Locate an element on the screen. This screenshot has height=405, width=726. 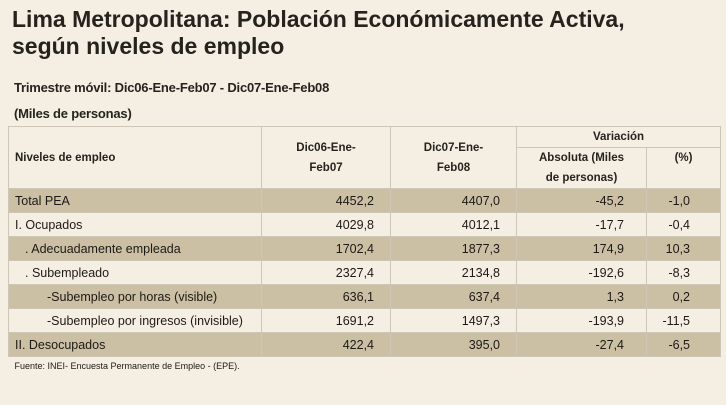
row-value-2: 4407,0 is located at coordinates (453, 200).